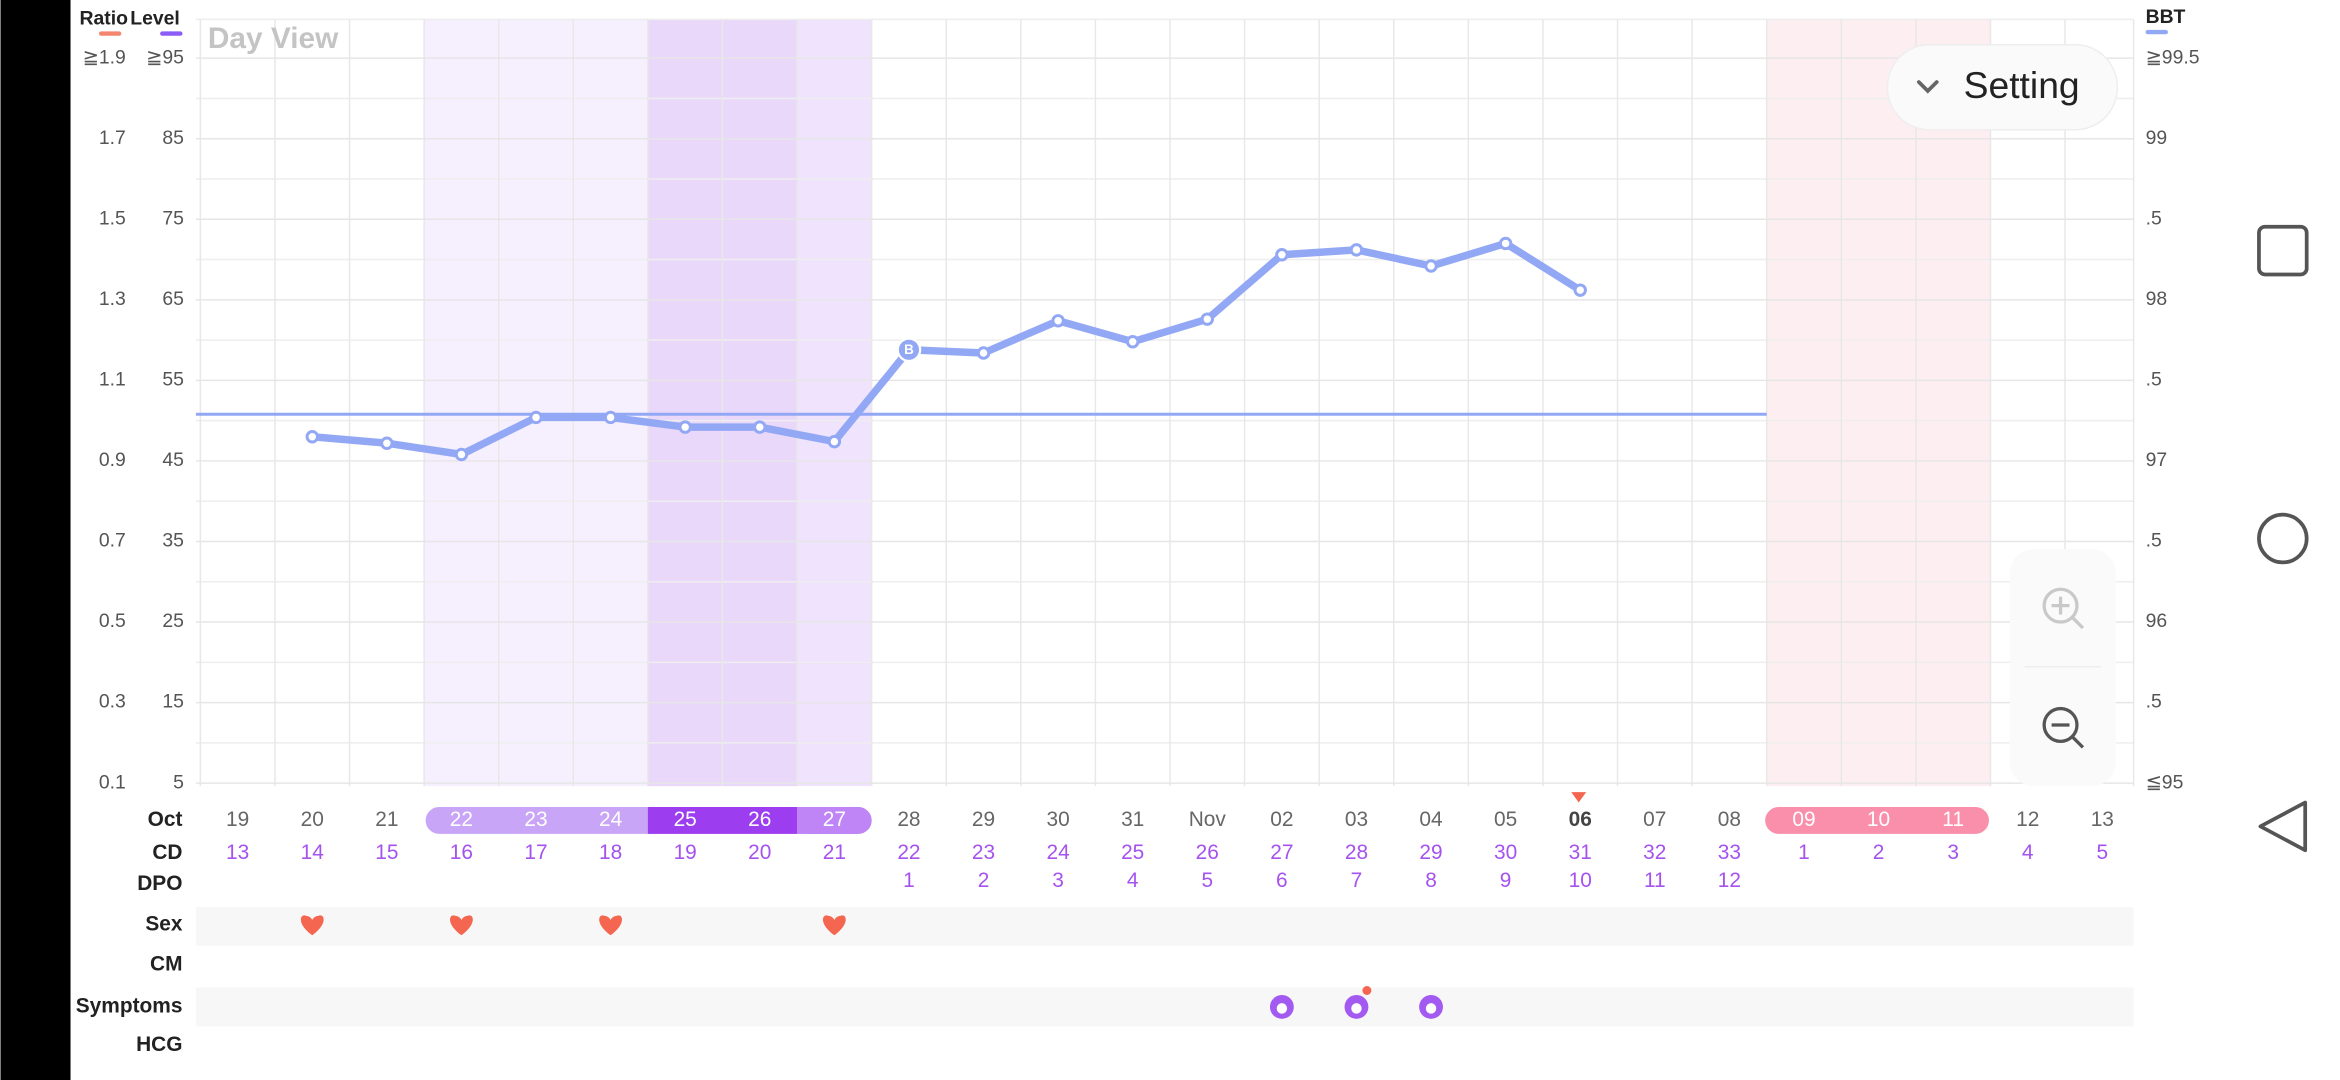 The width and height of the screenshot is (2340, 1080). I want to click on ratio-tick-label: 0.9, so click(112, 460).